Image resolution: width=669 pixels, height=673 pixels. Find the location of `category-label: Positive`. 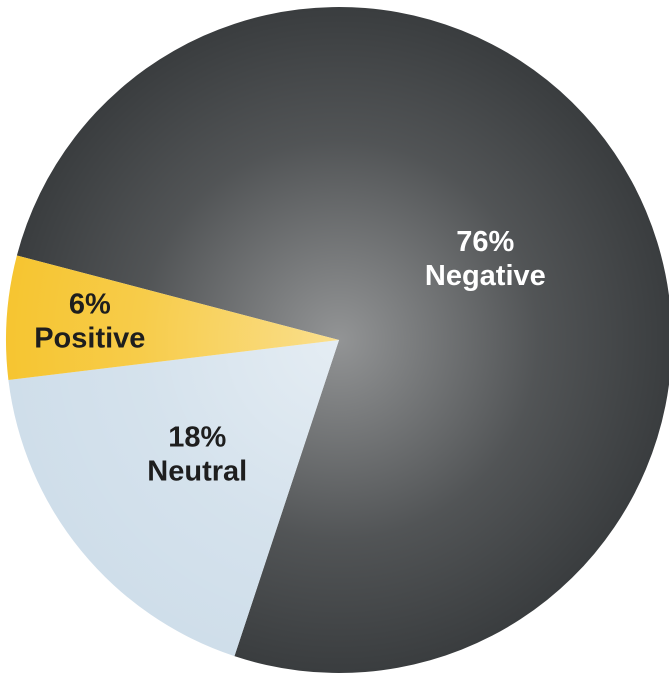

category-label: Positive is located at coordinates (89, 339).